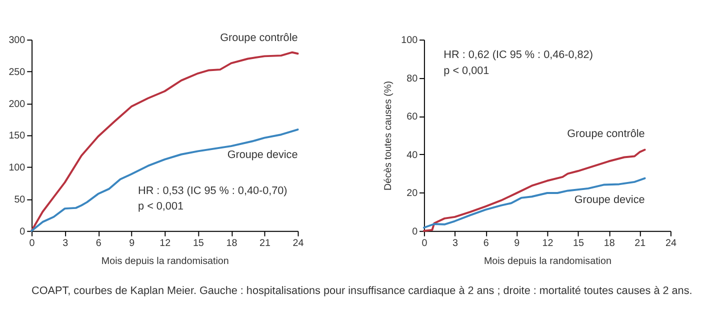  Describe the element at coordinates (20, 200) in the screenshot. I see `y-tick-label: 50` at that location.